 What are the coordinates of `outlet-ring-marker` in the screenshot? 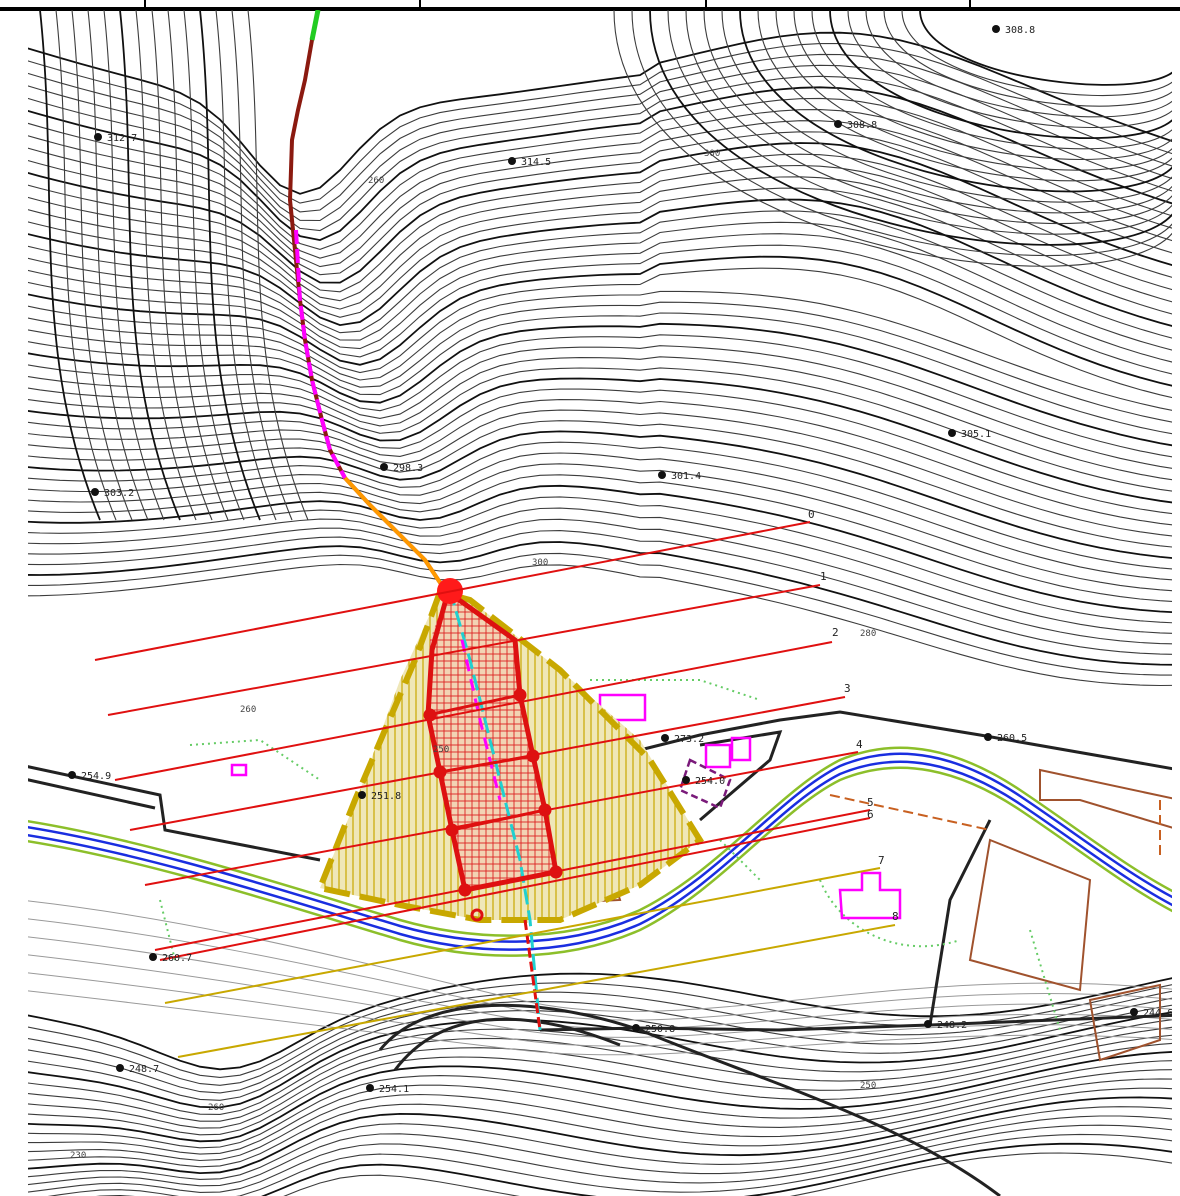 It's located at (477, 915).